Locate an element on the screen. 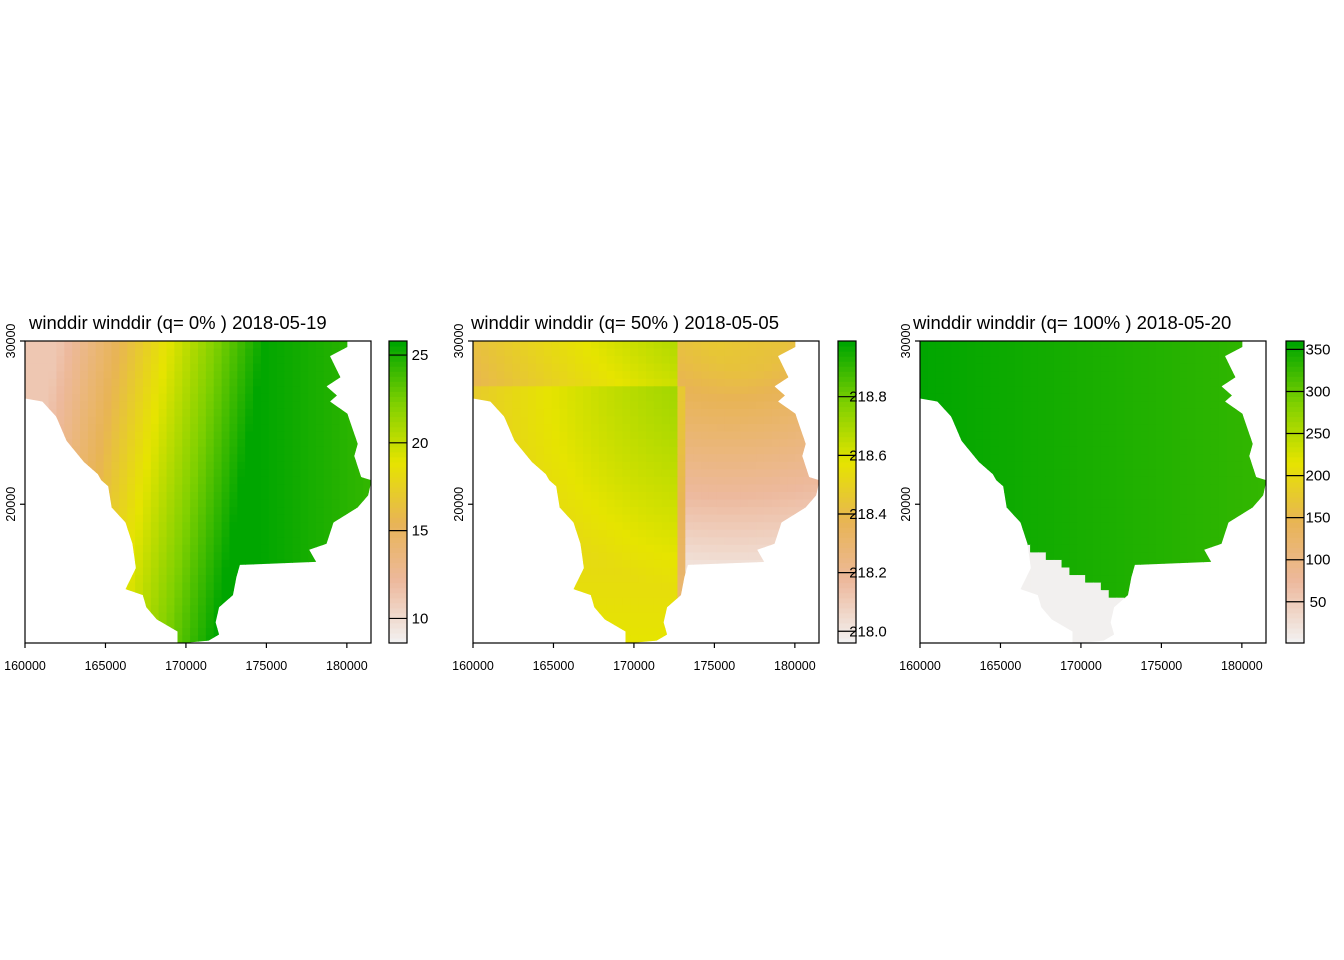 This screenshot has width=1344, height=960. legend-swatch is located at coordinates (398, 389).